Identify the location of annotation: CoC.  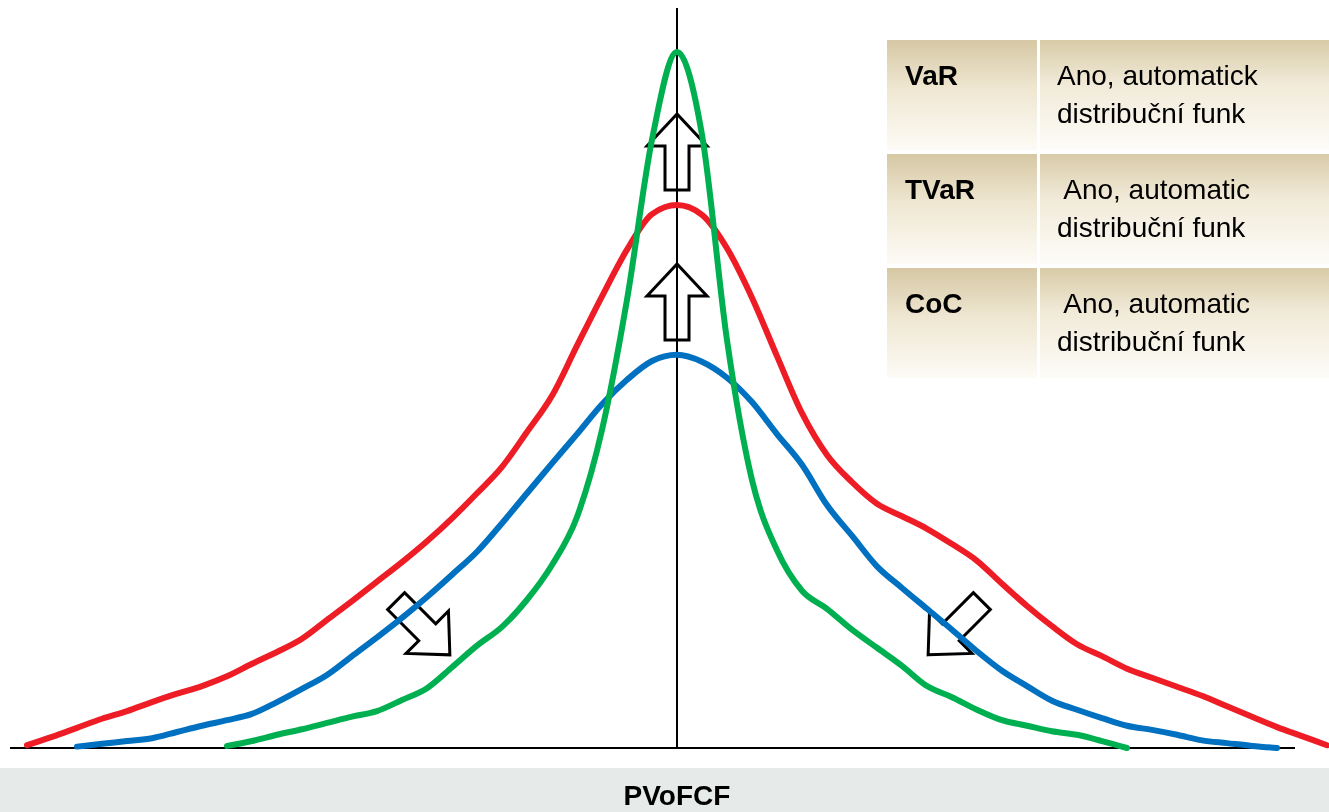
(934, 303).